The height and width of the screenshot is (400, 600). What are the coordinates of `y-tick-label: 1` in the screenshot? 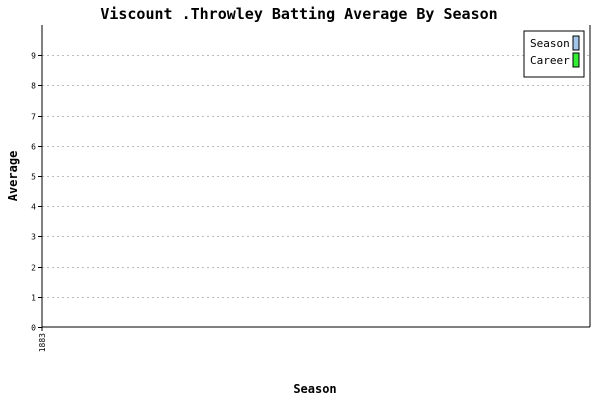 It's located at (33, 298).